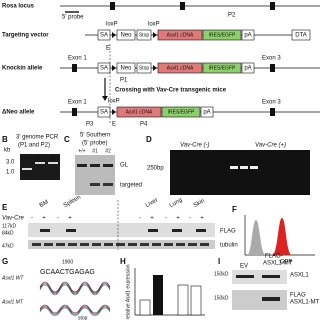 Image resolution: width=320 pixels, height=320 pixels. What do you see at coordinates (95, 151) in the screenshot?
I see `label: #1` at bounding box center [95, 151].